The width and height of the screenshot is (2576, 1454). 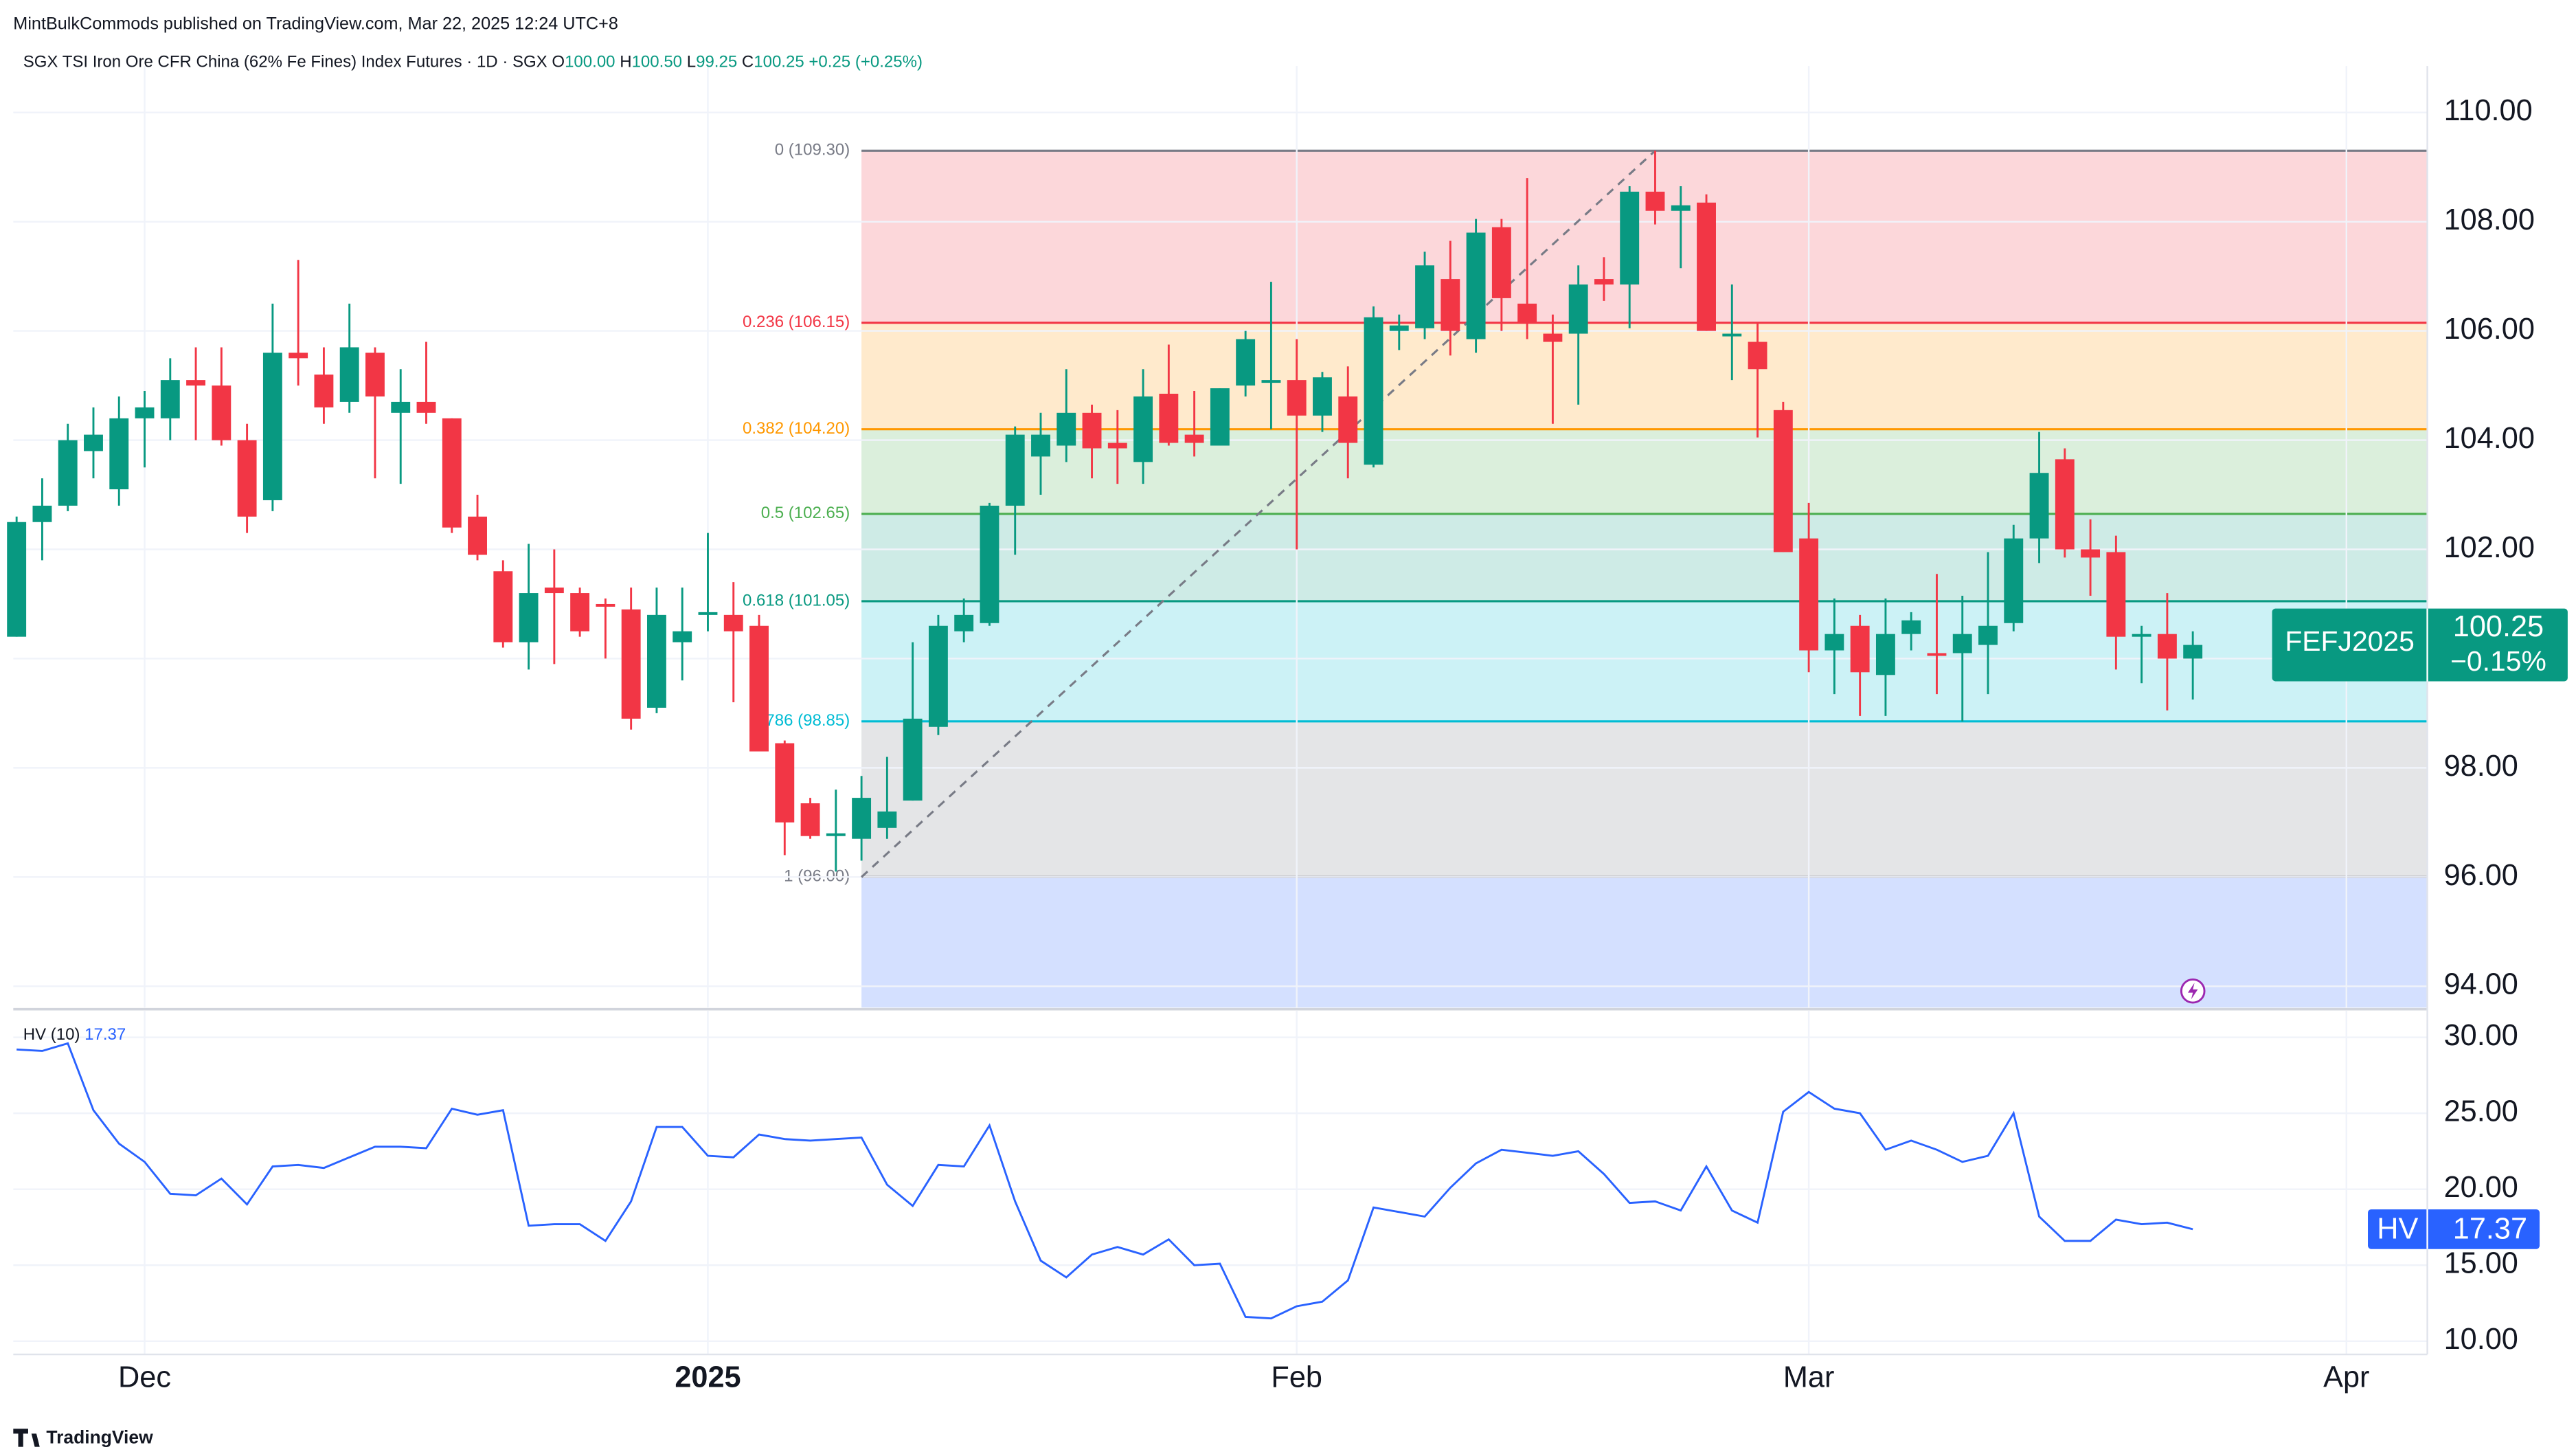 What do you see at coordinates (2481, 1111) in the screenshot?
I see `y-tick-label: 25.00` at bounding box center [2481, 1111].